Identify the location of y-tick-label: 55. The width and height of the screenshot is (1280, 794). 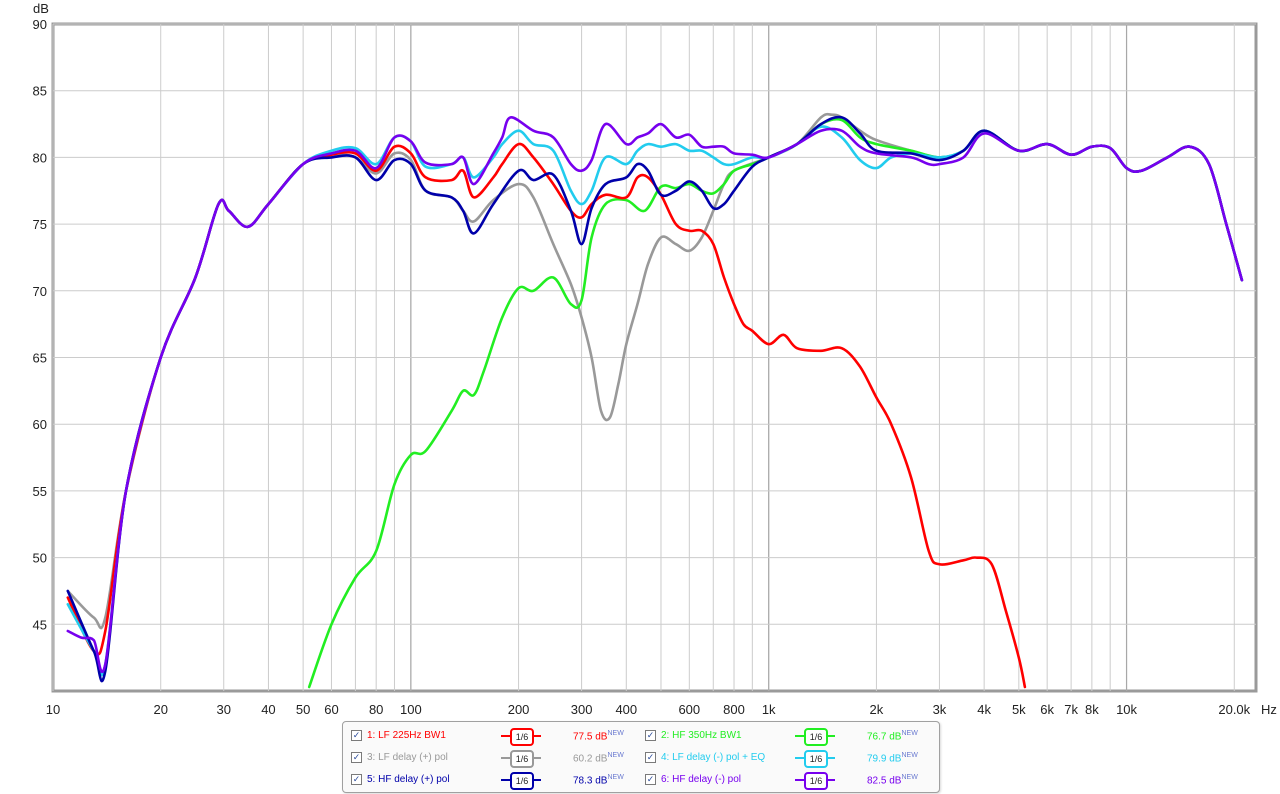
(40, 491).